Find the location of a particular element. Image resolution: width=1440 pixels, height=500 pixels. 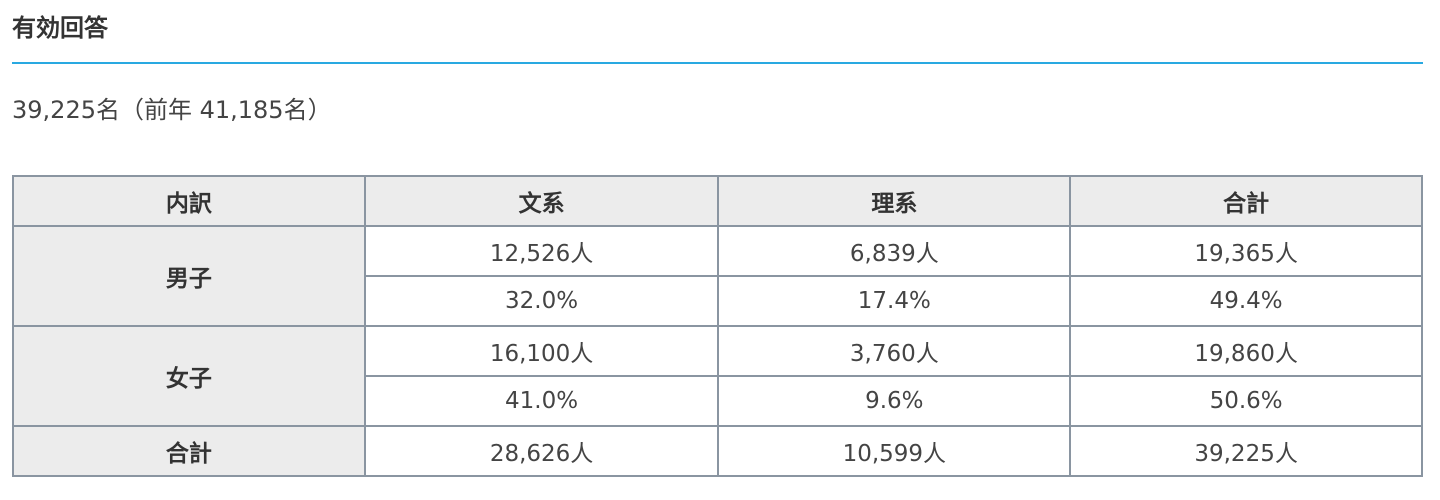

heading-divider is located at coordinates (717, 63).